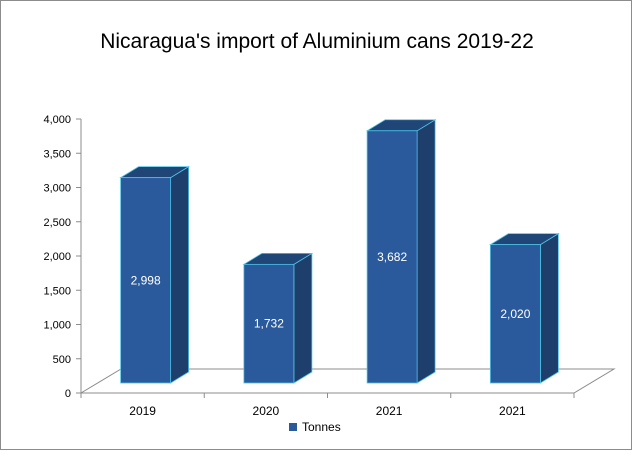 This screenshot has width=632, height=451. What do you see at coordinates (57, 189) in the screenshot?
I see `y-tick-label: 3,000` at bounding box center [57, 189].